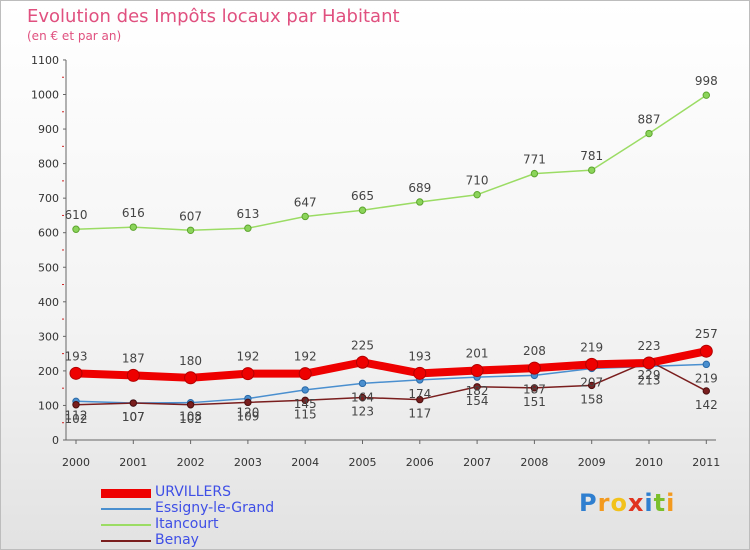 The image size is (750, 550). I want to click on data-label: 771, so click(534, 160).